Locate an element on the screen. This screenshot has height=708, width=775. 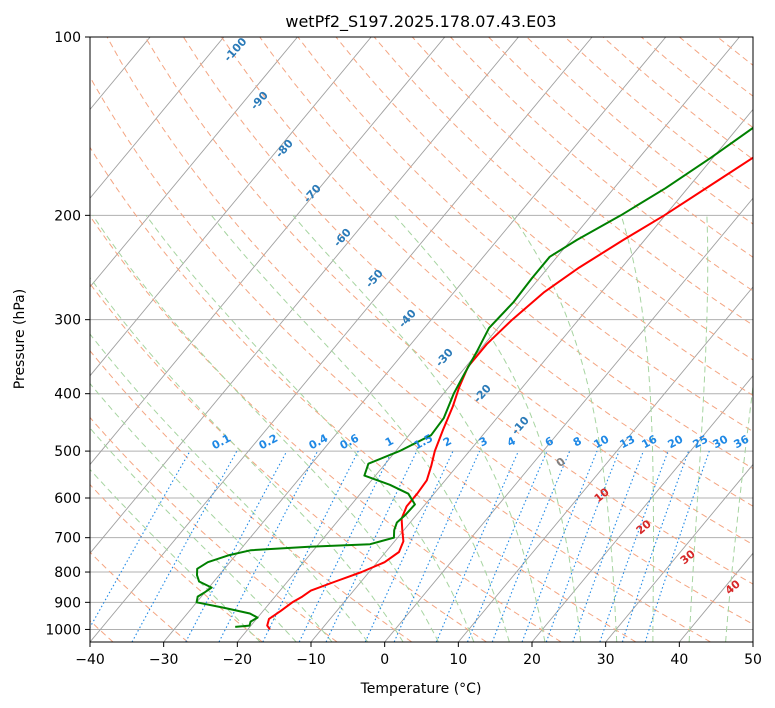
dry-adiabat-label: -30 is located at coordinates (444, 358).